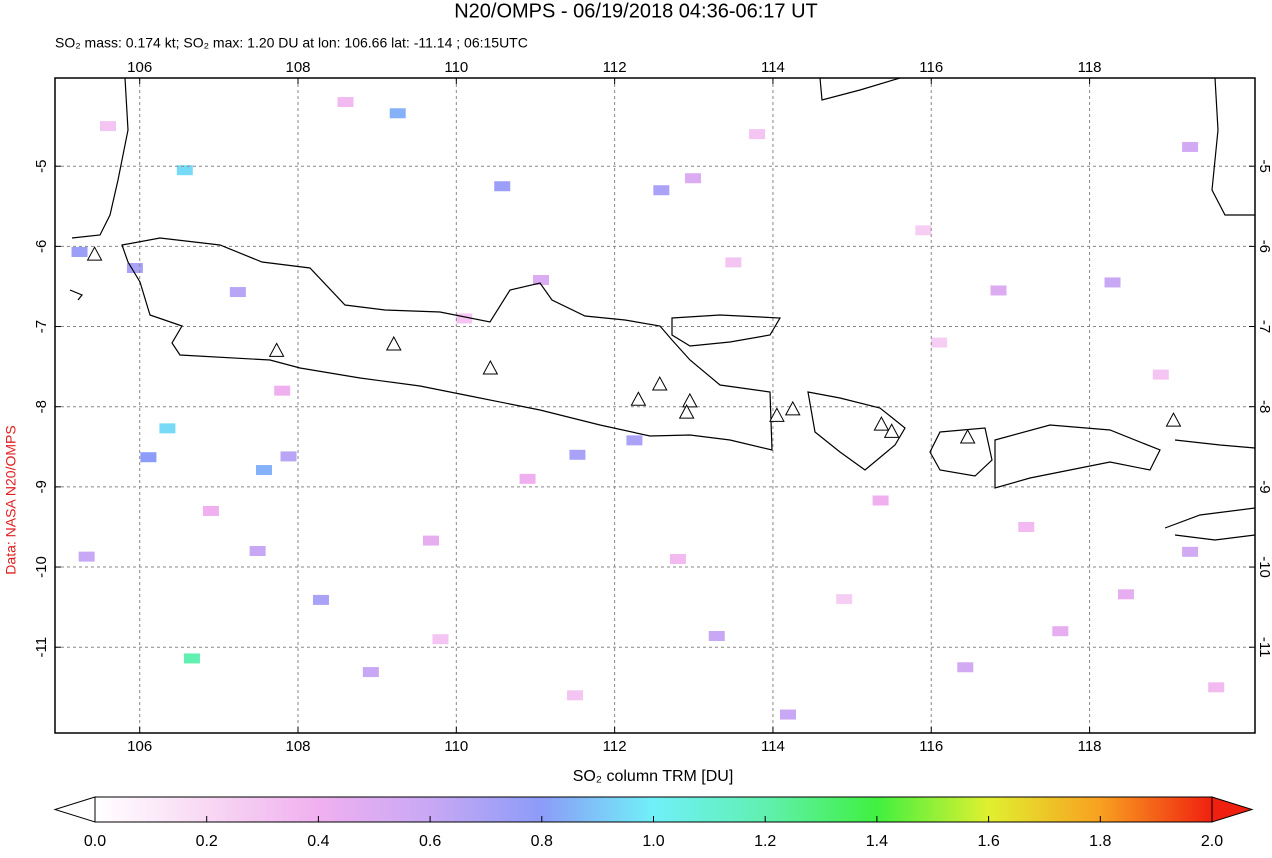  Describe the element at coordinates (988, 841) in the screenshot. I see `colorbar-tick-label: 1.6` at that location.